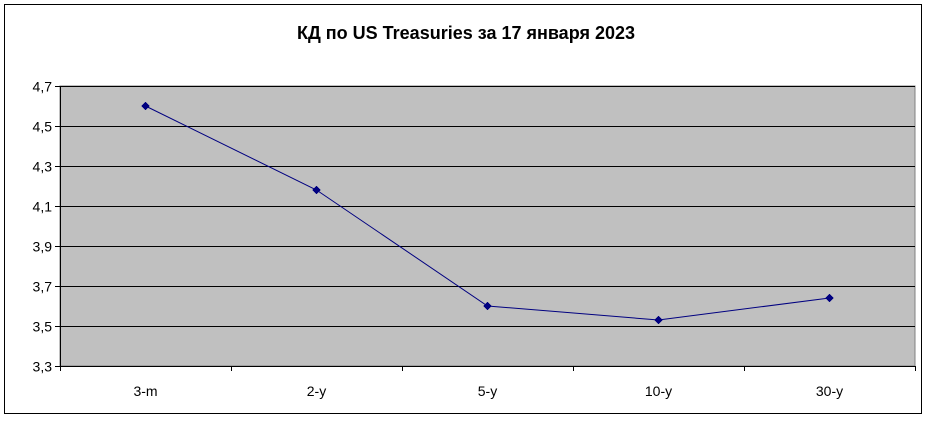 The width and height of the screenshot is (933, 423). I want to click on x-tick-label: 5-y, so click(487, 391).